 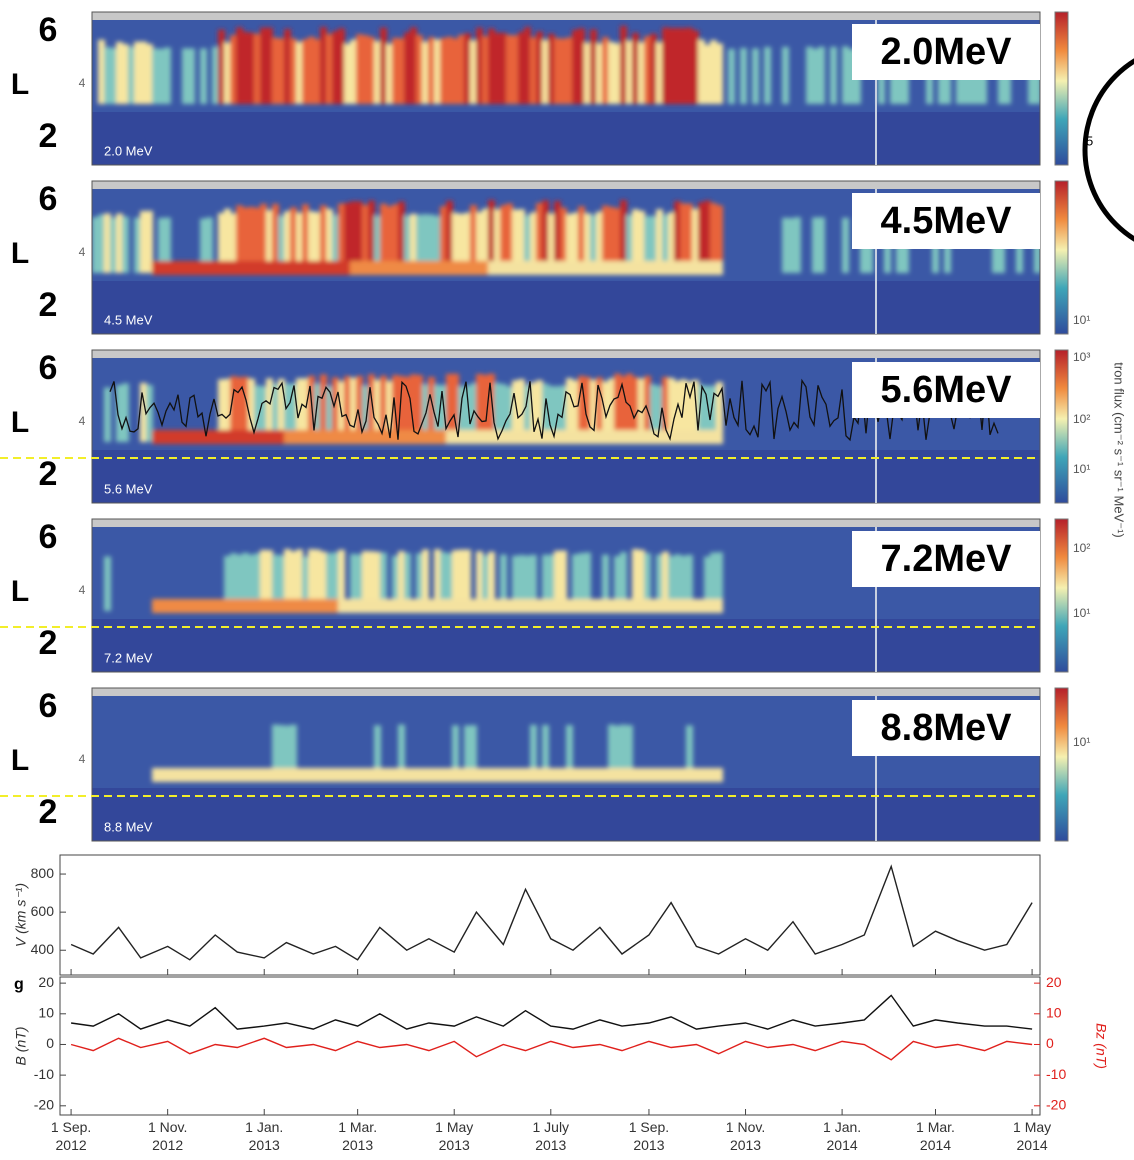 What do you see at coordinates (454, 1136) in the screenshot?
I see `x-tick-label: 1 May 2013` at bounding box center [454, 1136].